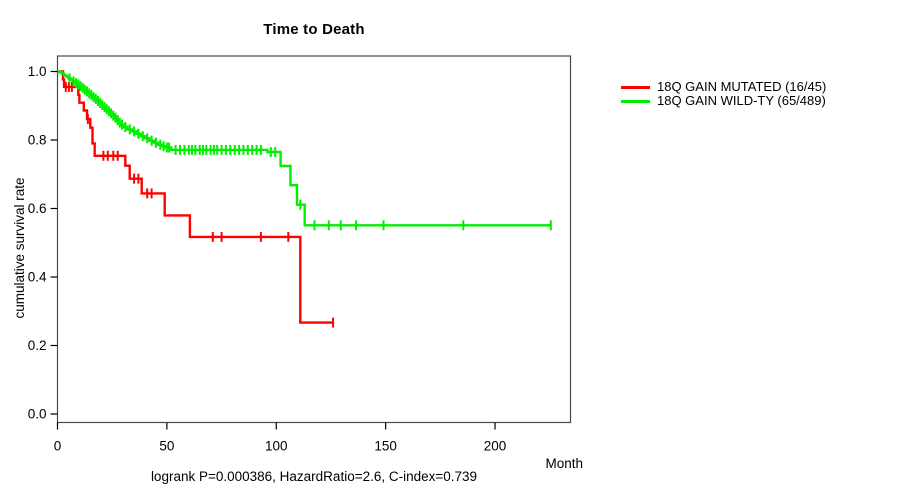 The height and width of the screenshot is (500, 900). Describe the element at coordinates (37, 208) in the screenshot. I see `y-tick-label: 0.6` at that location.